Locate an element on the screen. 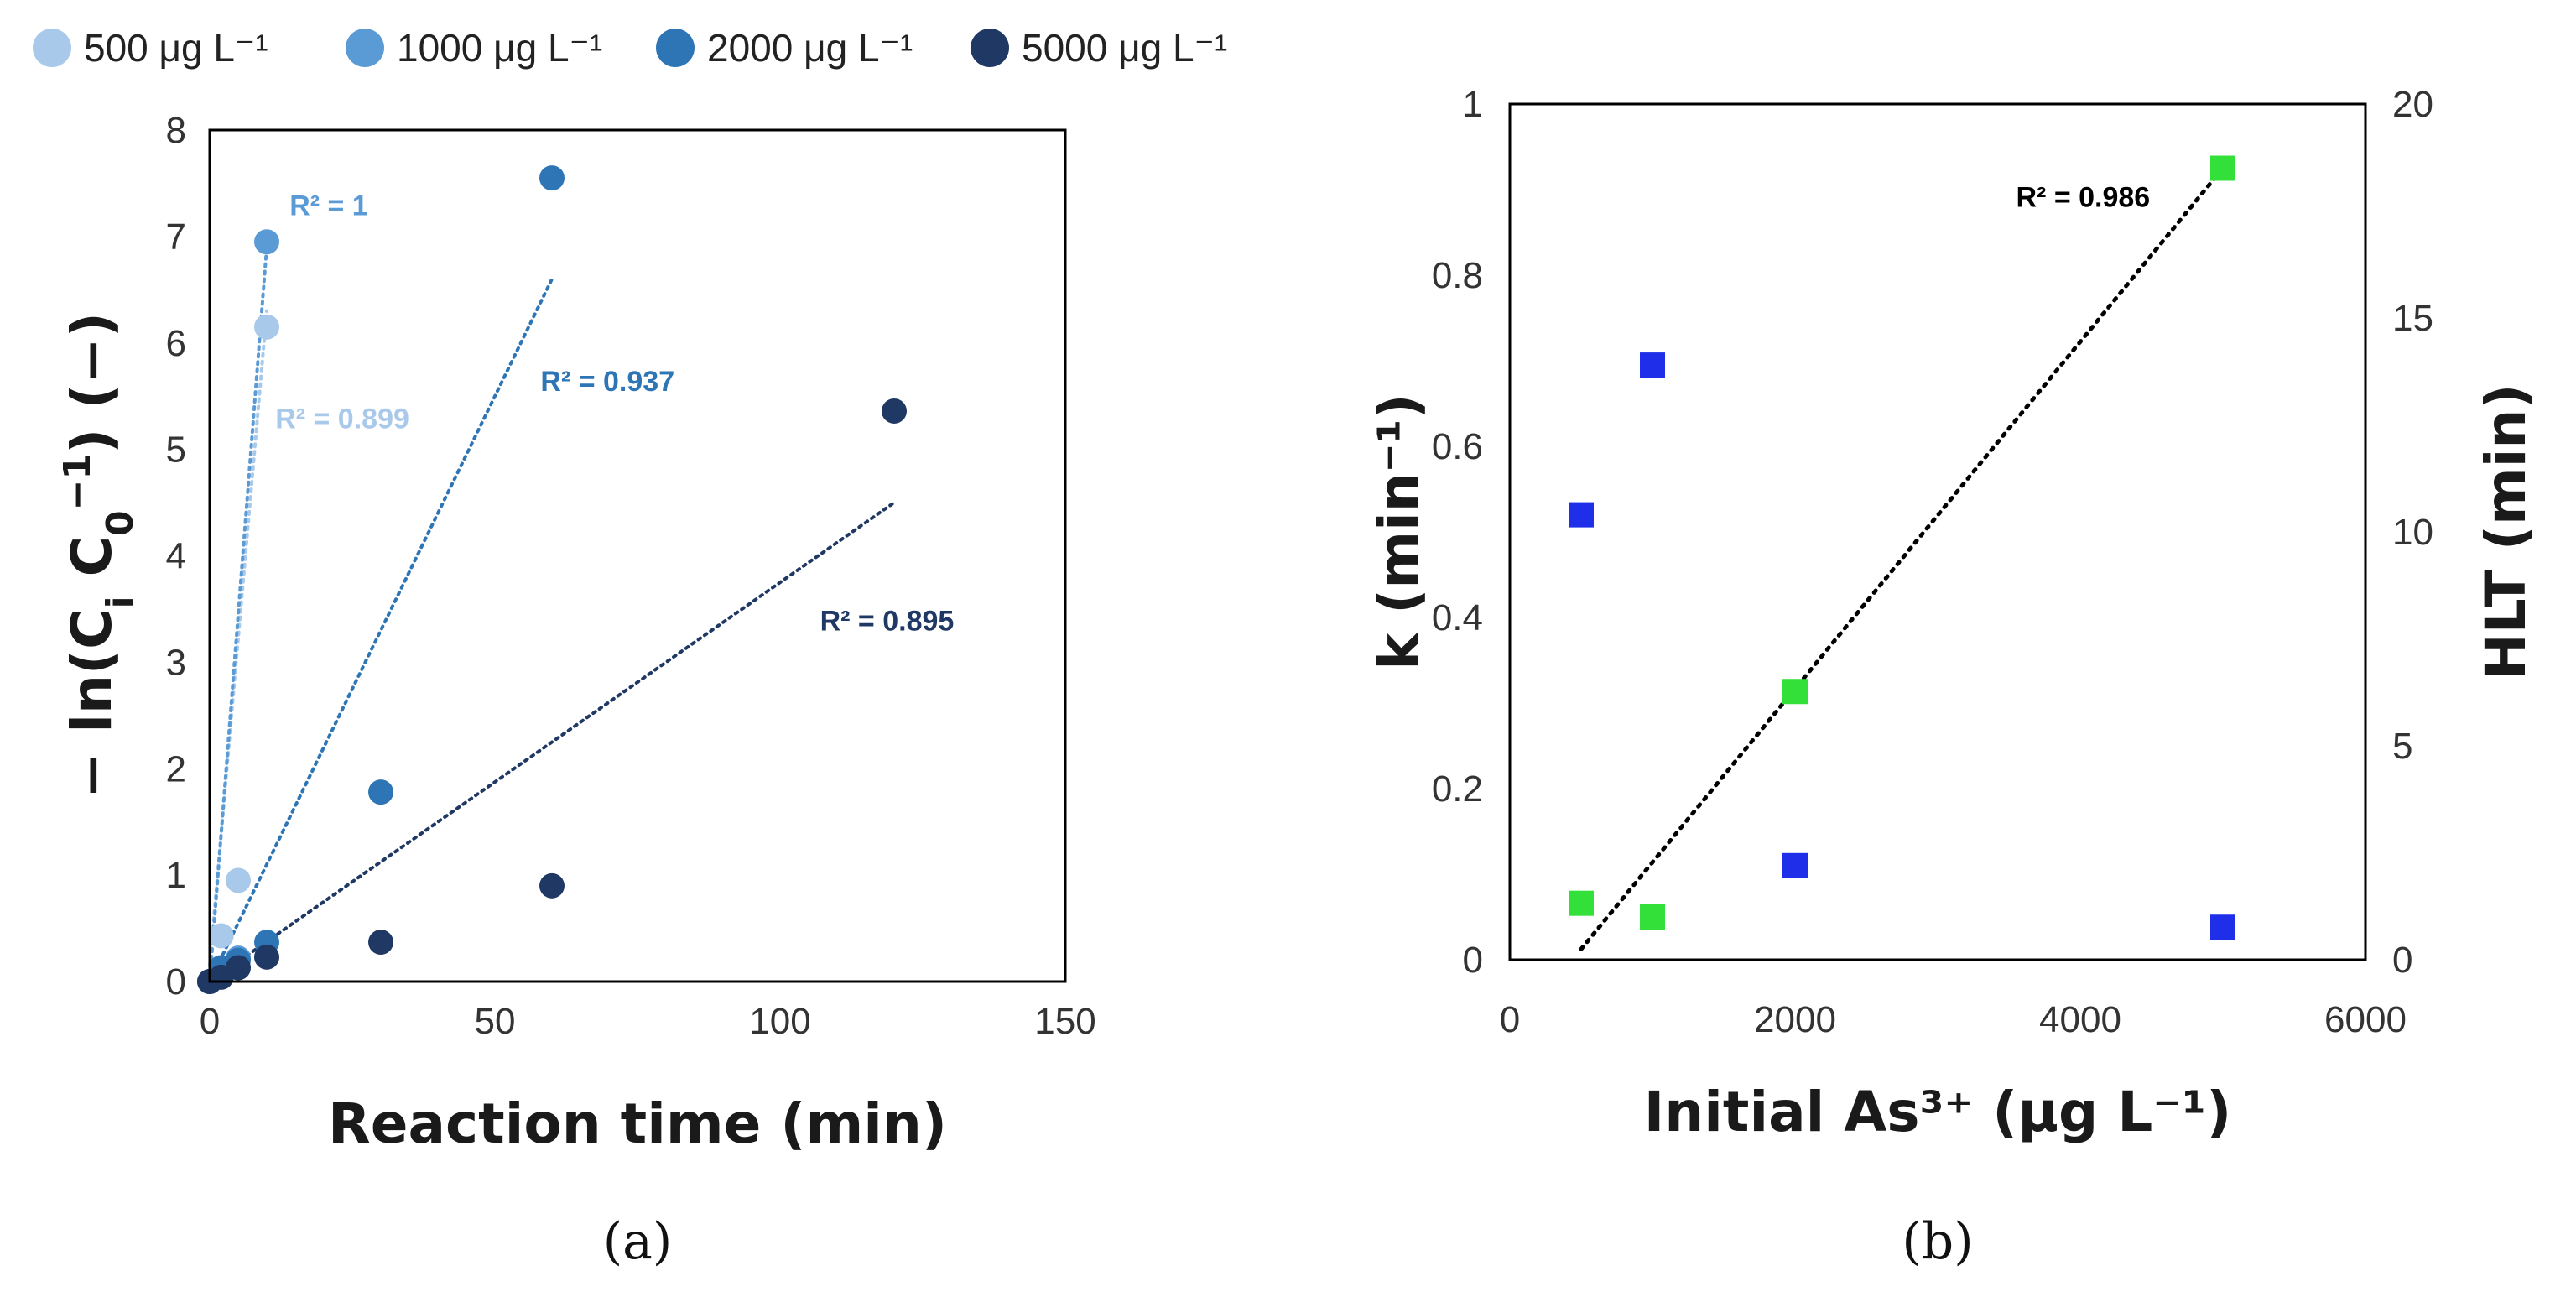  panel-a-y-tick-label: 6 is located at coordinates (176, 343).